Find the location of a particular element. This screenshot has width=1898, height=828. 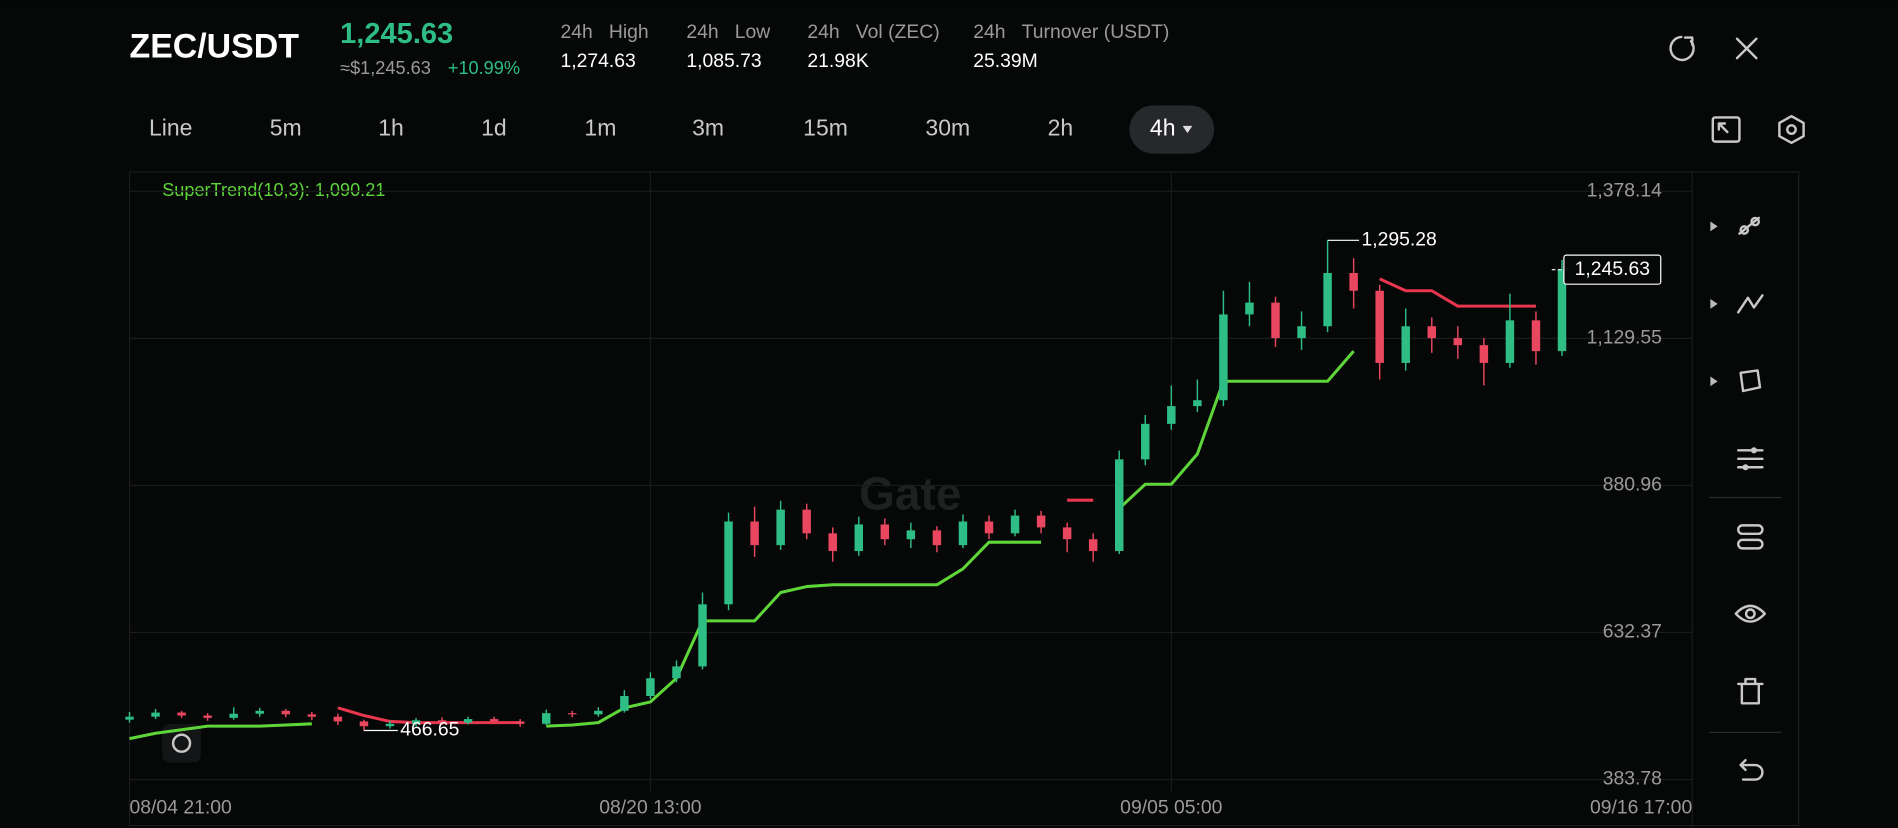

low-label: 466.65 is located at coordinates (429, 730).